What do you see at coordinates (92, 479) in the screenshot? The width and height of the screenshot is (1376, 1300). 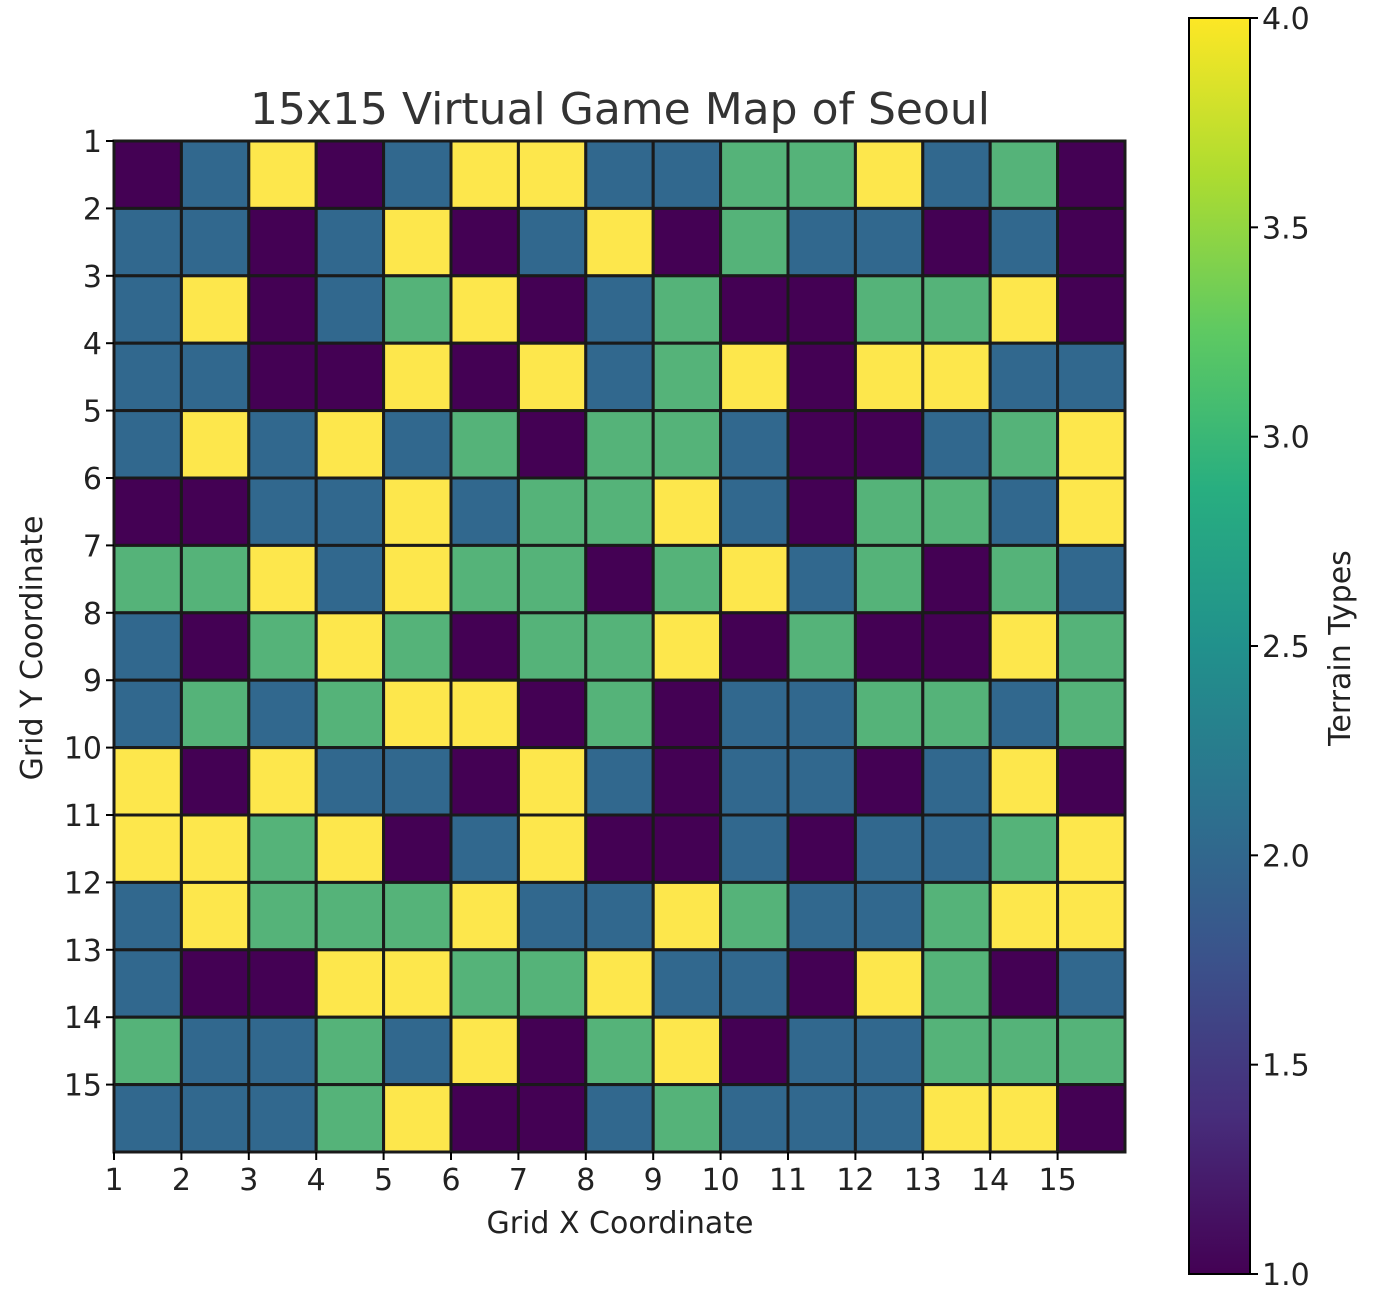 I see `y-tick-label: 6` at bounding box center [92, 479].